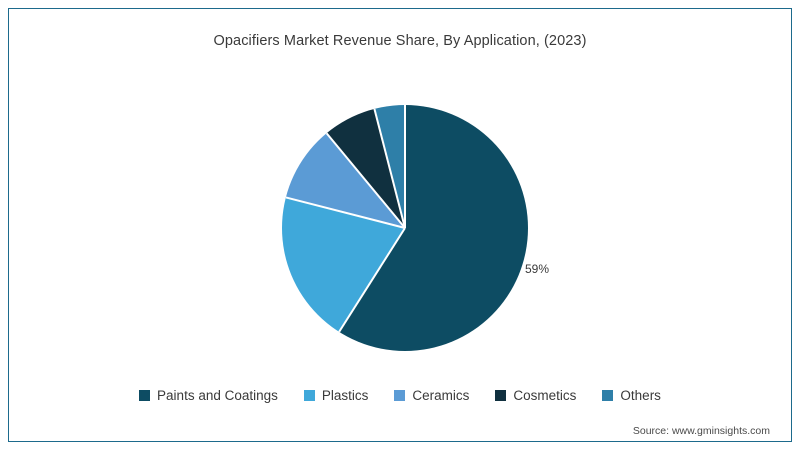 This screenshot has width=800, height=450. What do you see at coordinates (537, 269) in the screenshot?
I see `data-label-paints-and-coatings: 59%` at bounding box center [537, 269].